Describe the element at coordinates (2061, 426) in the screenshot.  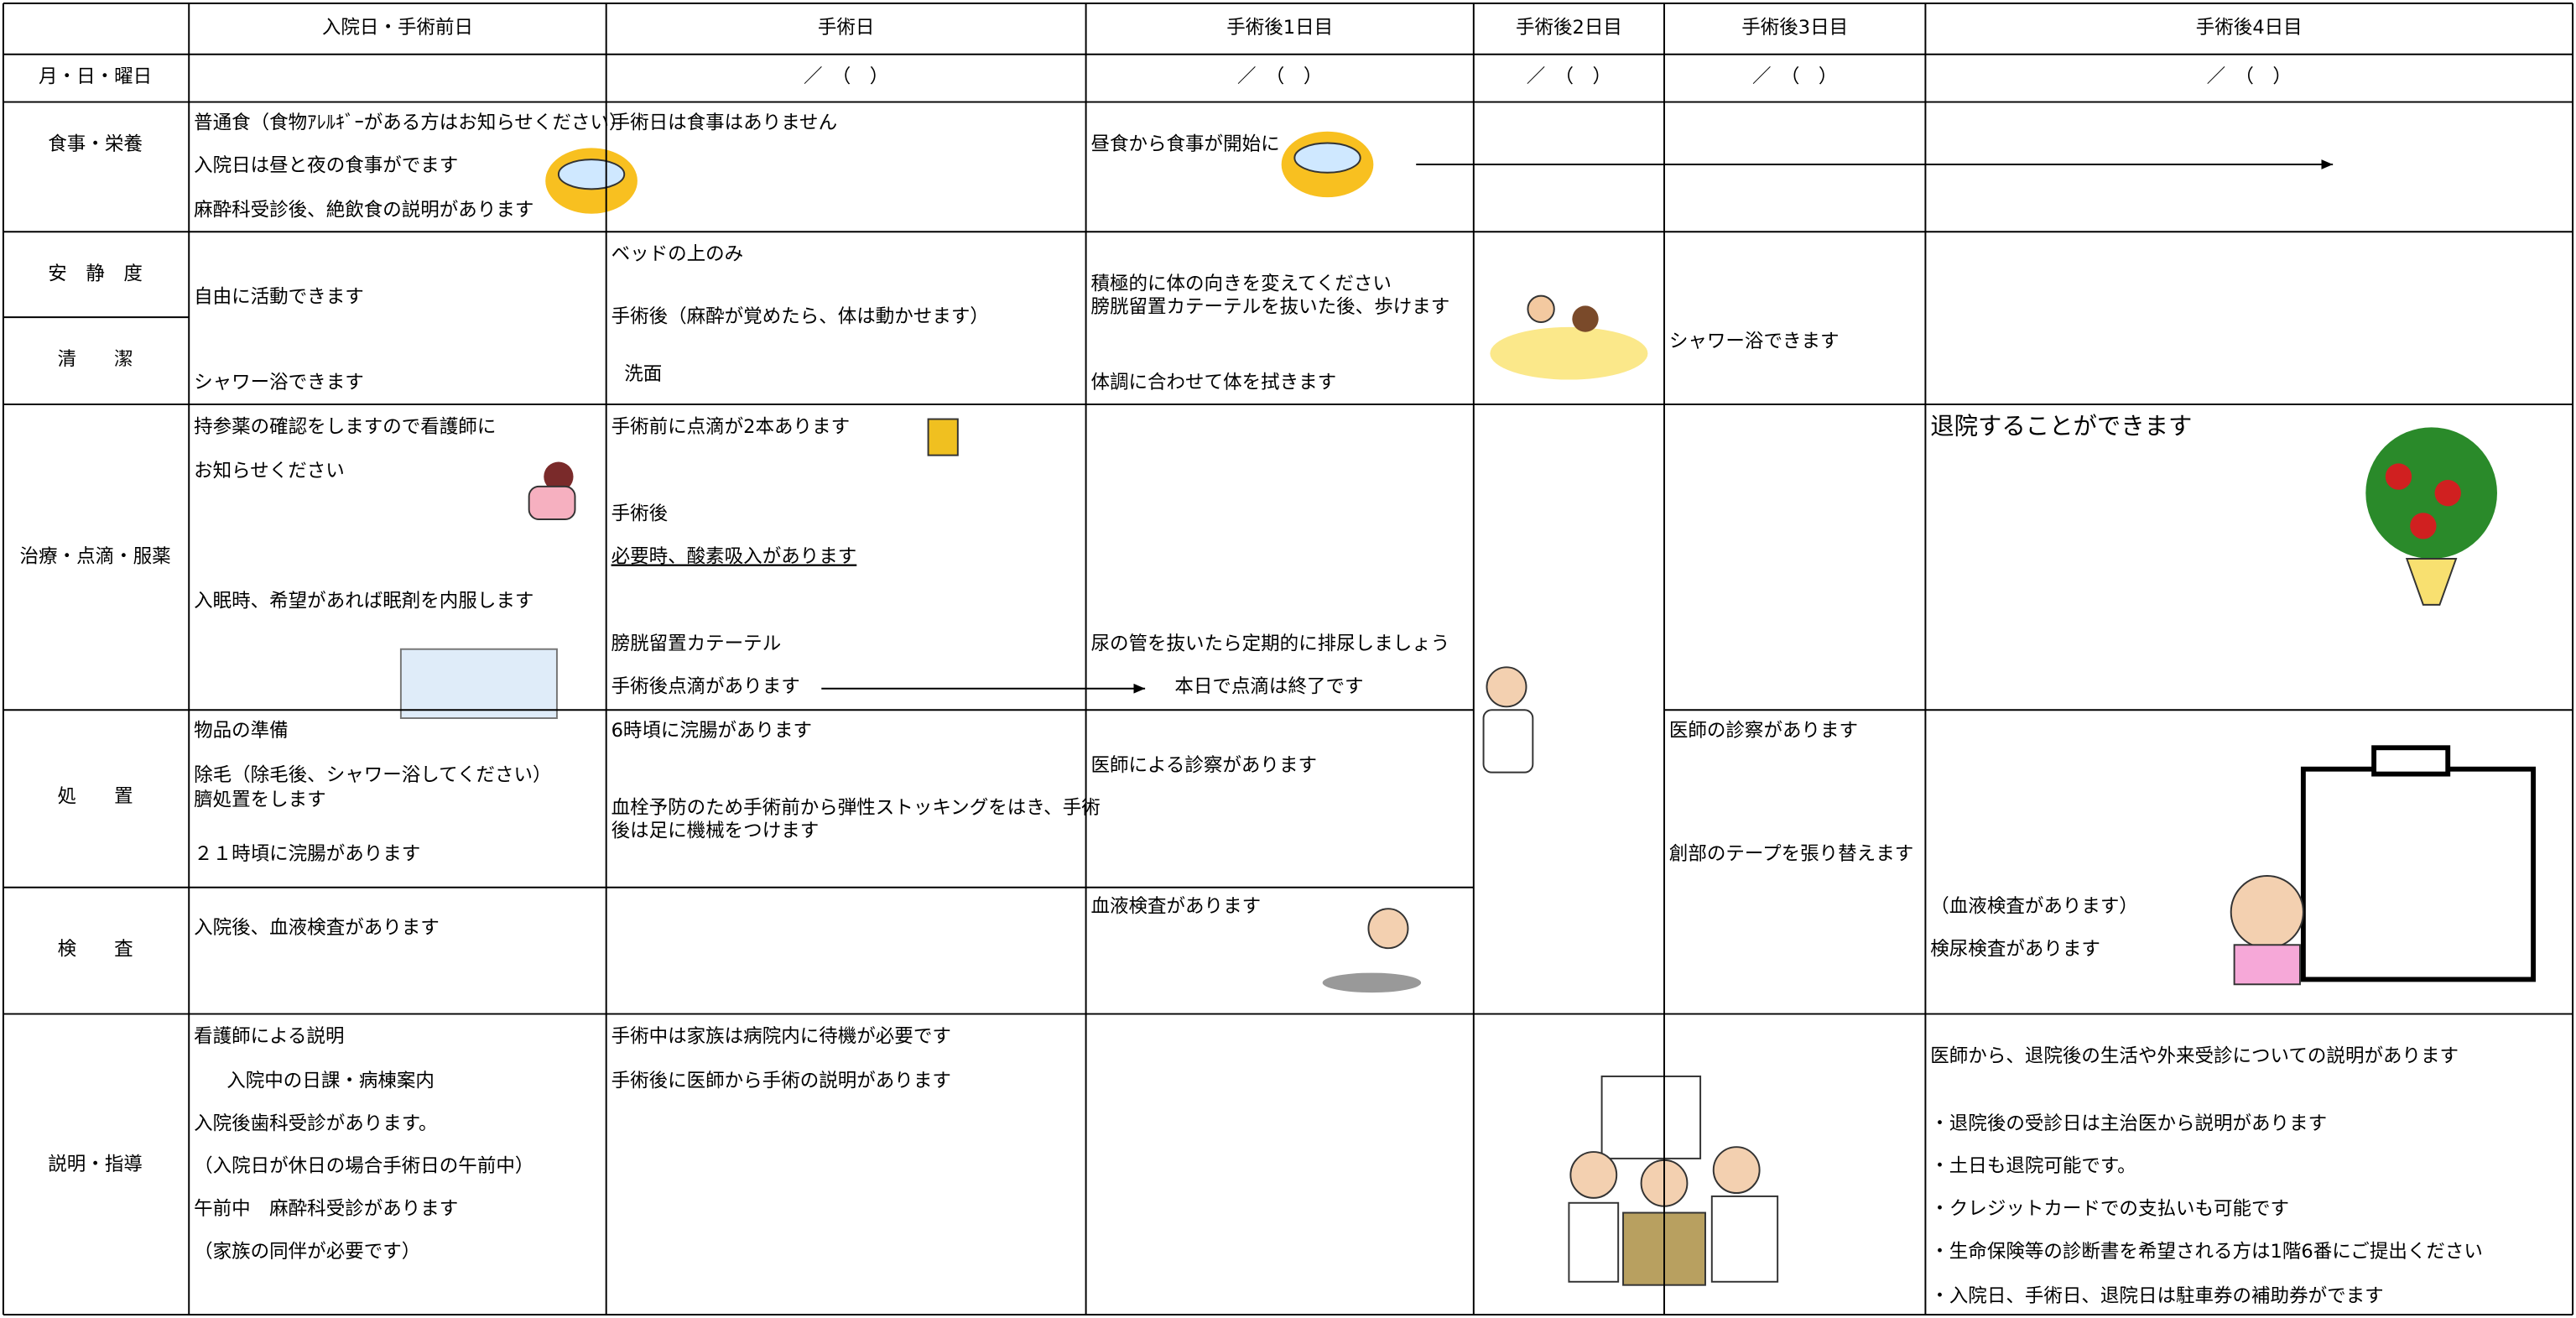
I see `cell-text: 退院することができます` at that location.